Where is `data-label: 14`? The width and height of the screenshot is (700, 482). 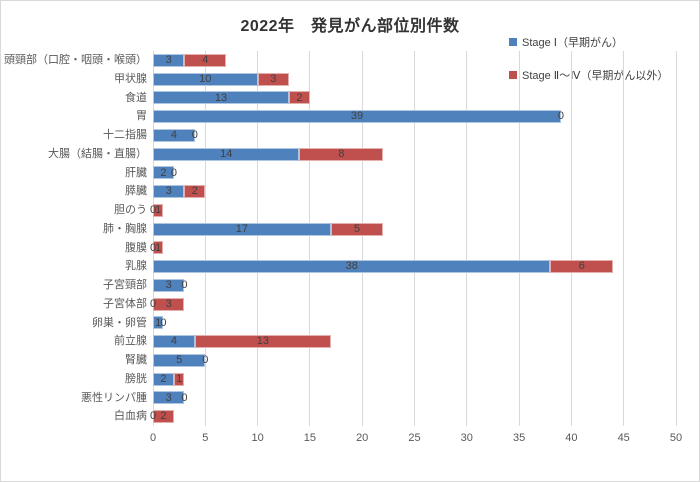 data-label: 14 is located at coordinates (226, 153).